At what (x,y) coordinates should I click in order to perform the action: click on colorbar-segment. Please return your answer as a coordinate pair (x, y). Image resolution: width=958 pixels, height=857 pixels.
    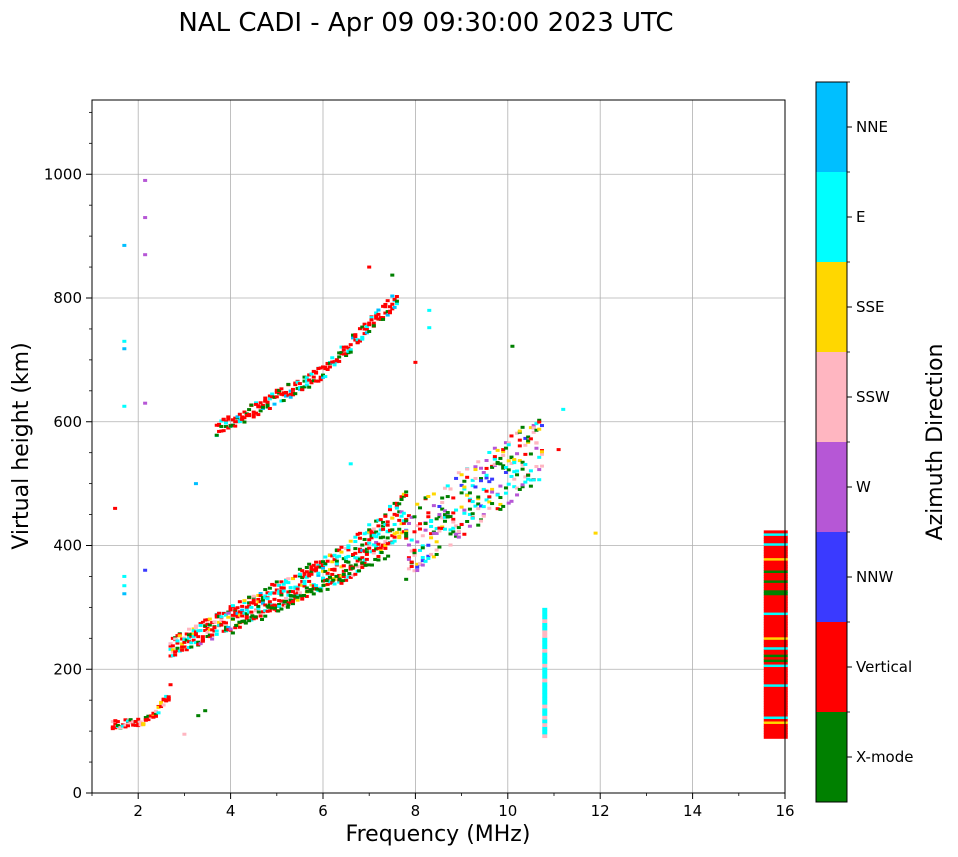
    Looking at the image, I should click on (831, 217).